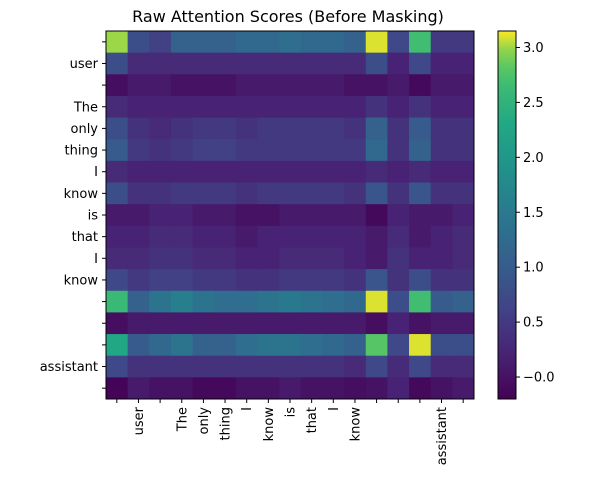 Image resolution: width=602 pixels, height=496 pixels. Describe the element at coordinates (526, 215) in the screenshot. I see `colorbar: −0.0 0.5 1.0 1.5 2.0 2.5 3.0` at that location.